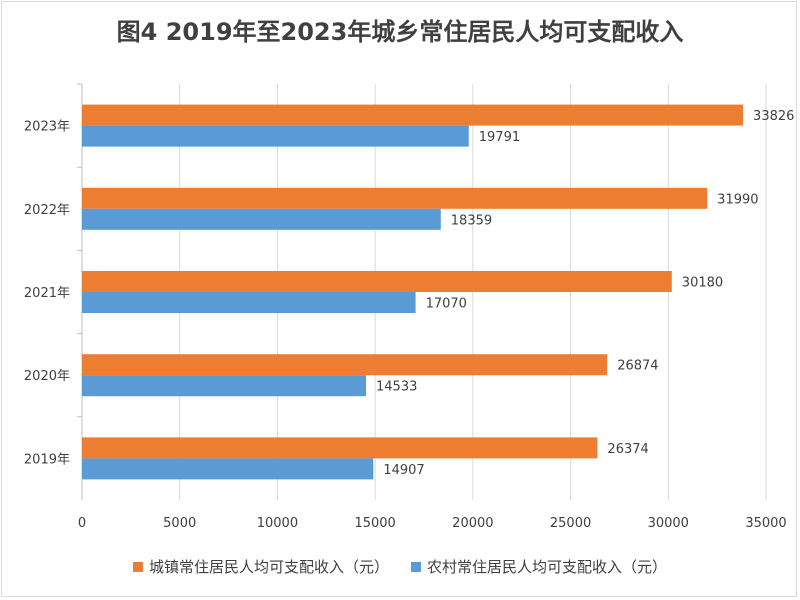 Image resolution: width=800 pixels, height=600 pixels. What do you see at coordinates (179, 523) in the screenshot?
I see `x-tick-label-1: 5000` at bounding box center [179, 523].